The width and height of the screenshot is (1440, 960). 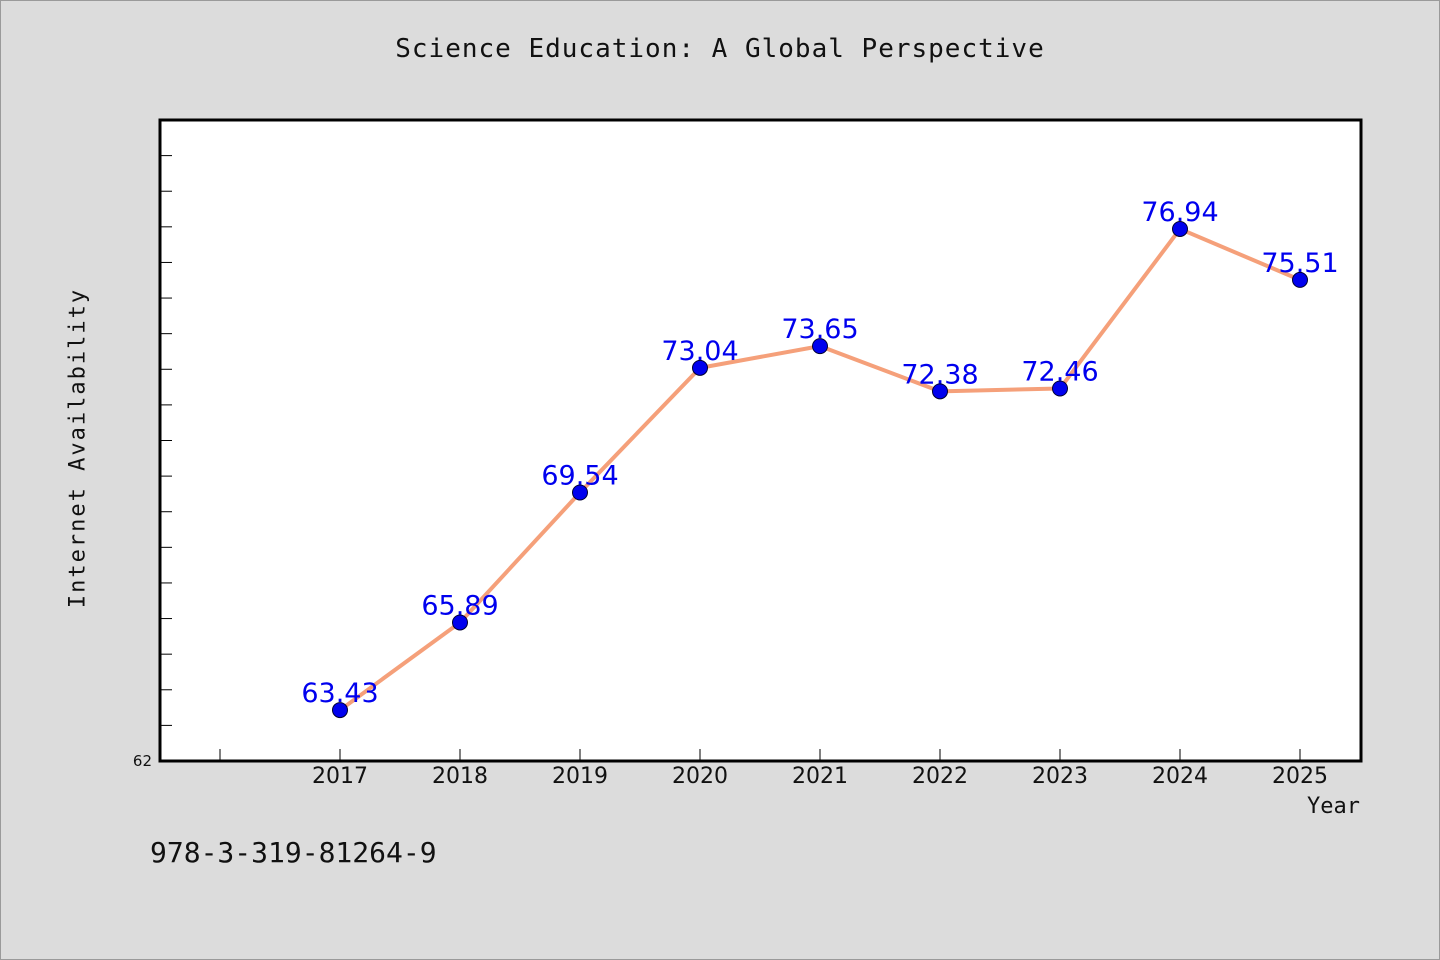 I want to click on data-label: 75.51, so click(x=1299, y=263).